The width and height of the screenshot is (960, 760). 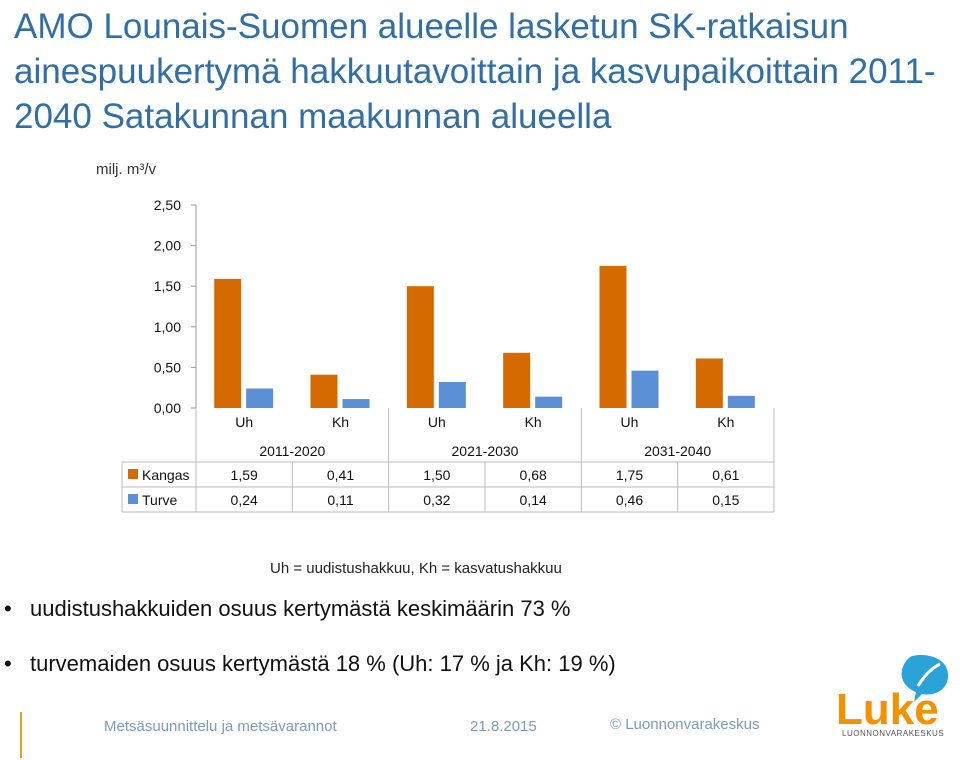 I want to click on x-group-label: 2021-2030, so click(x=485, y=451).